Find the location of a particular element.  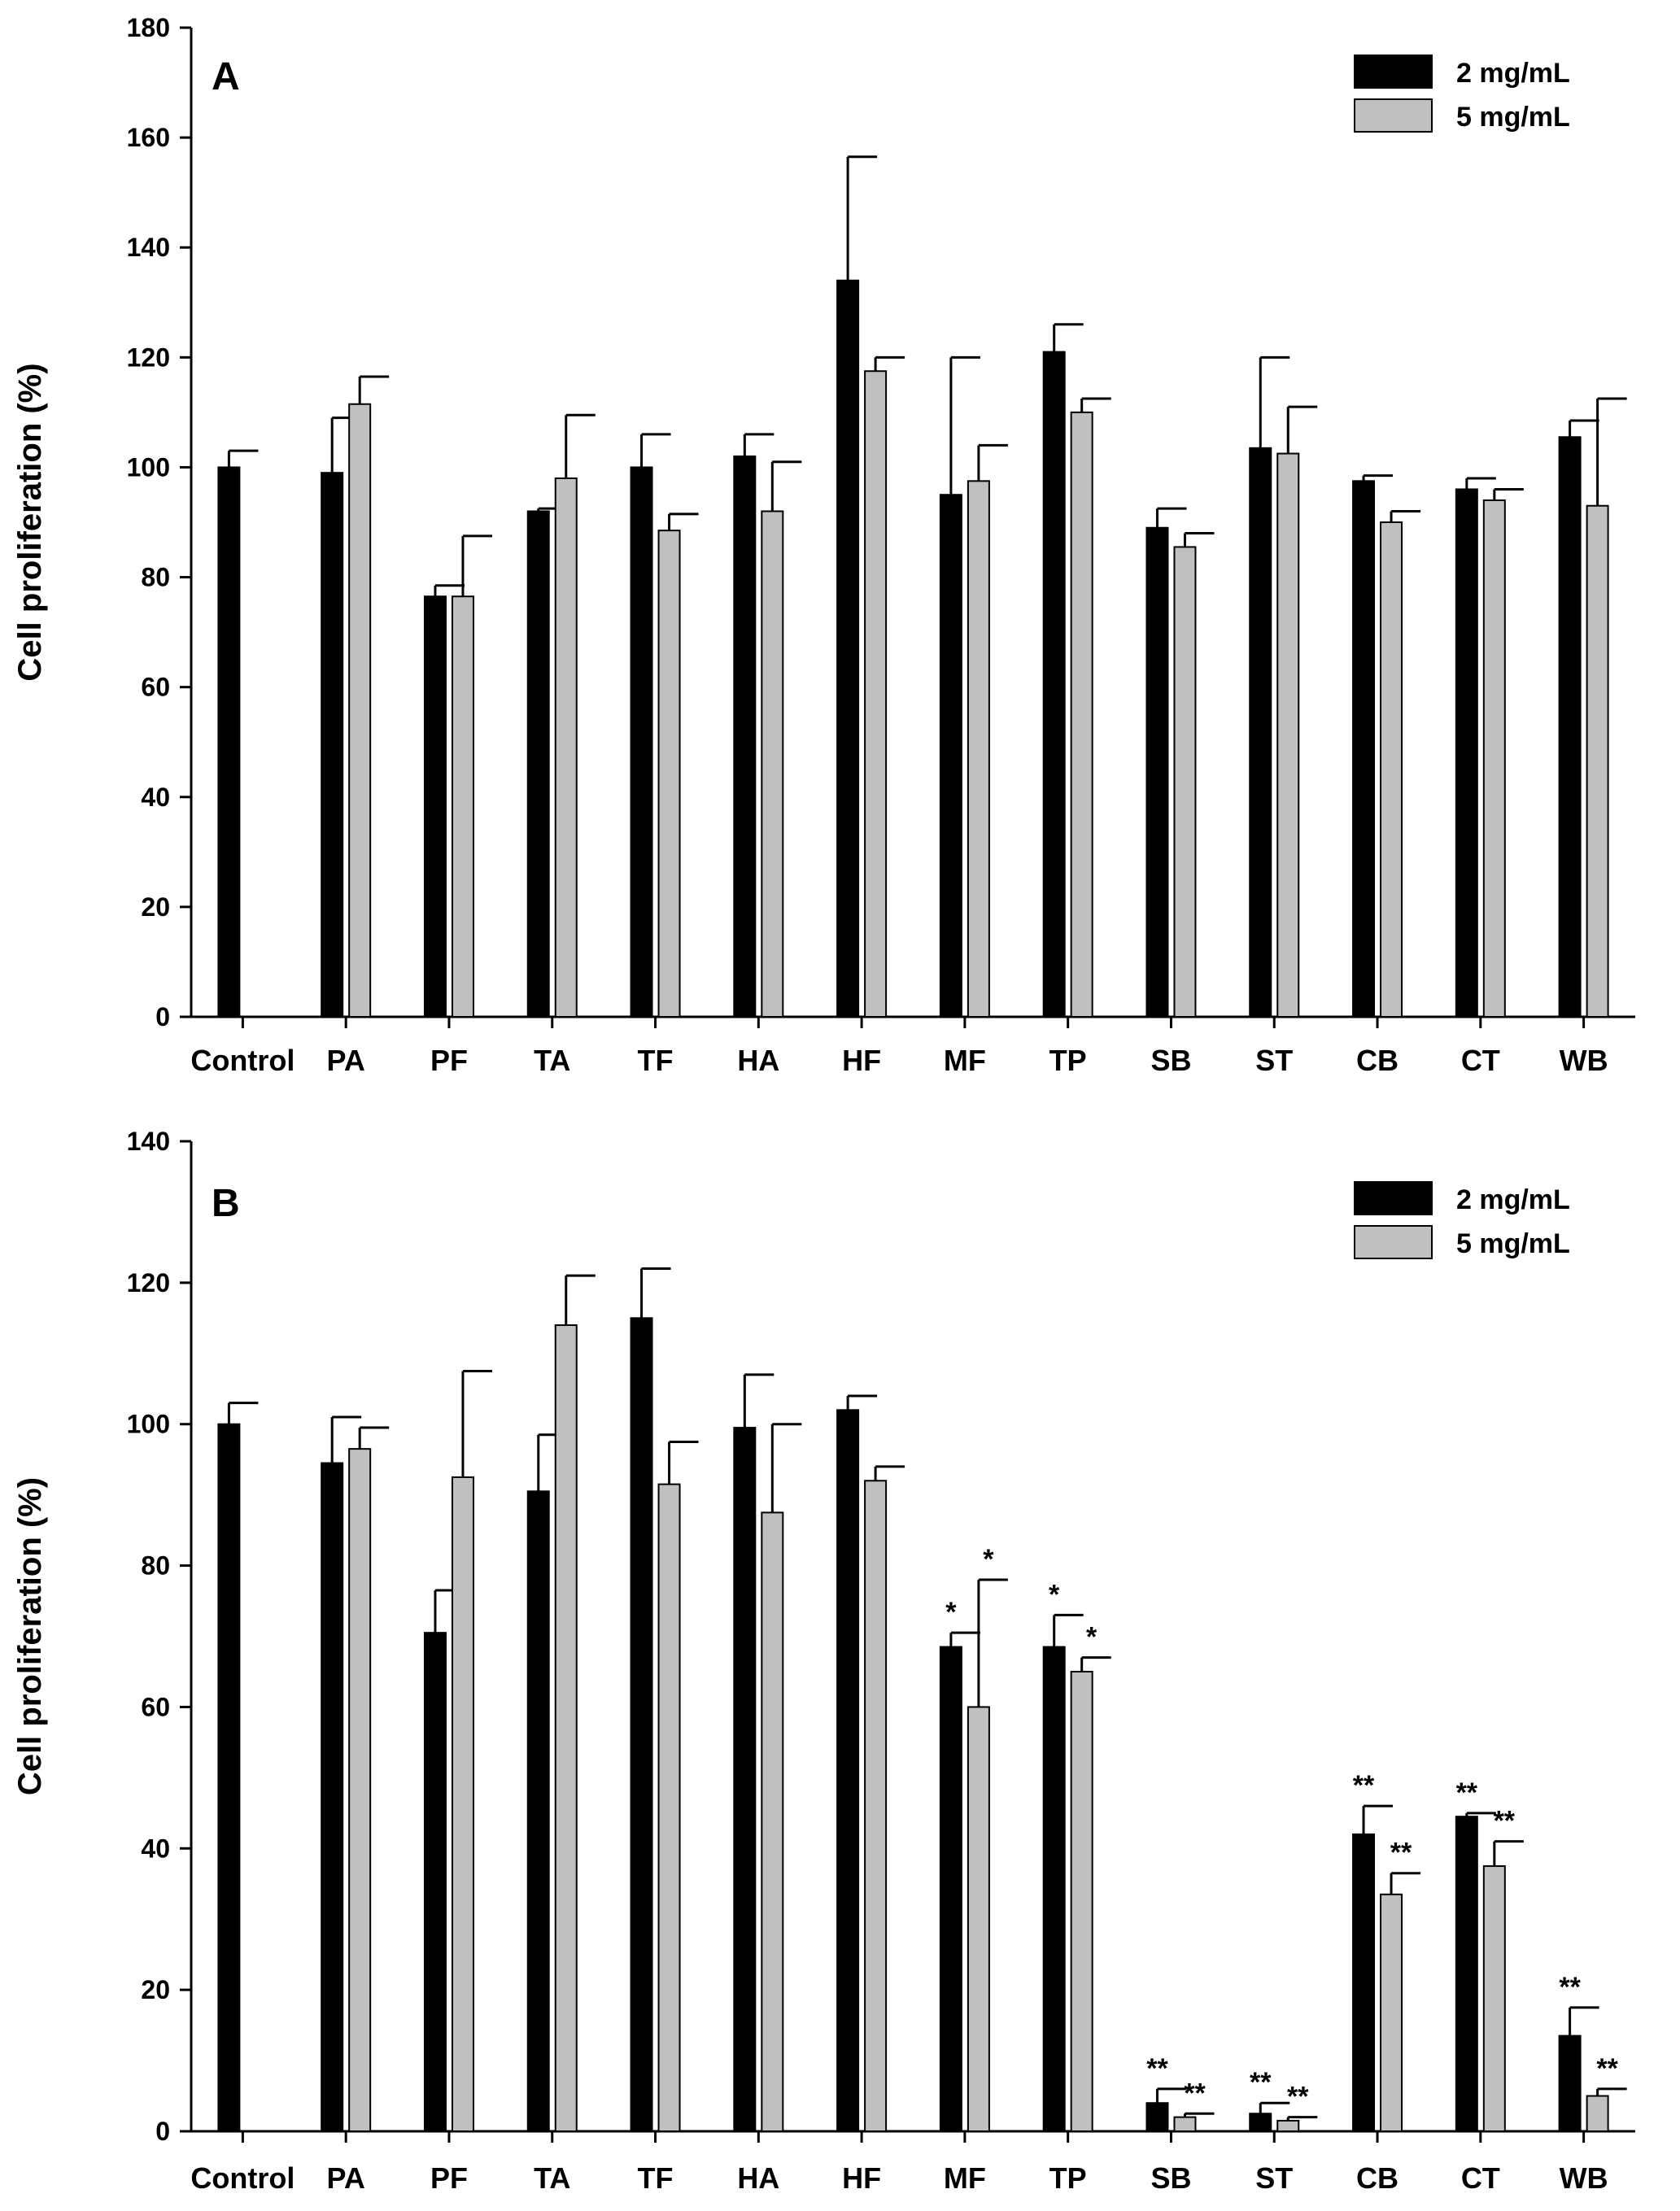

y-tick-label: 120 is located at coordinates (148, 357).